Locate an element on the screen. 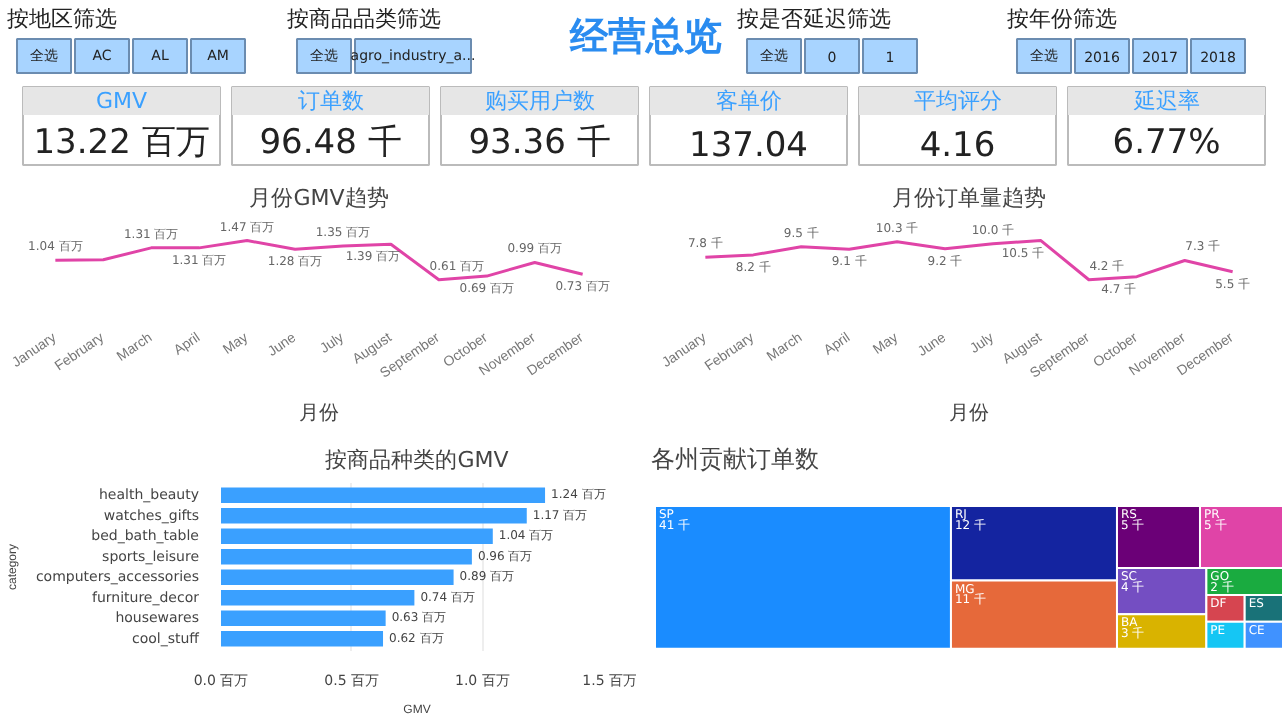 This screenshot has height=722, width=1286. text: 按是否延迟筛选 is located at coordinates (814, 19).